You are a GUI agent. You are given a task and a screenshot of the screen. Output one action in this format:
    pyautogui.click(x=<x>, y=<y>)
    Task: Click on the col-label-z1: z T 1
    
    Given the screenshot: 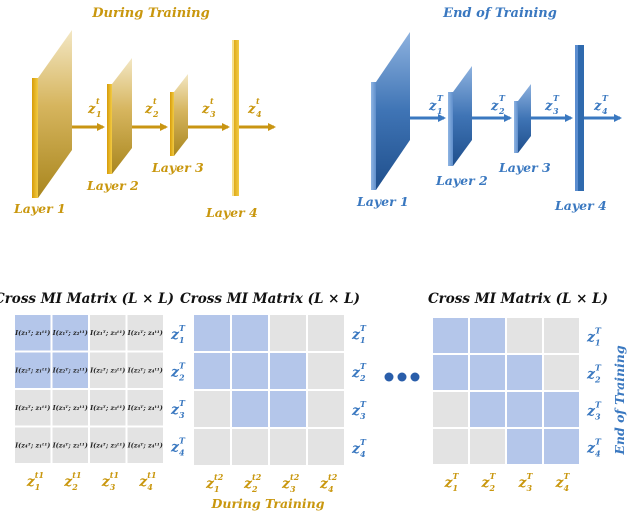 What is the action you would take?
    pyautogui.click(x=452, y=482)
    